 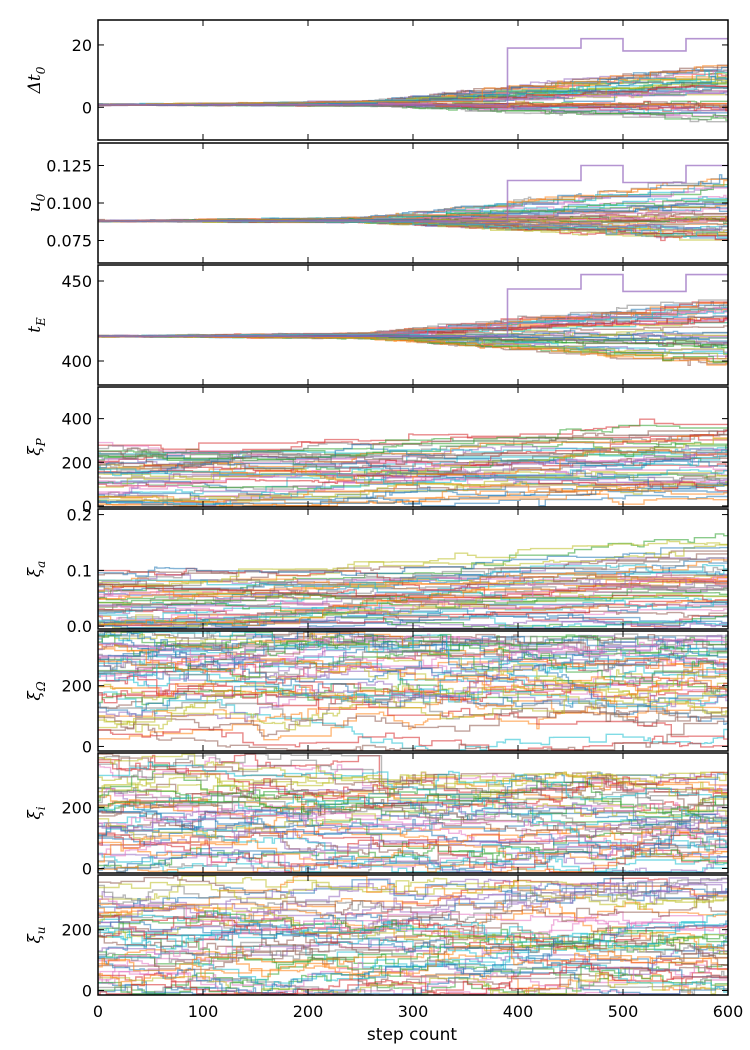 I want to click on x-tick-labels: 0 100 200 300 400 500 600, so click(x=418, y=1011).